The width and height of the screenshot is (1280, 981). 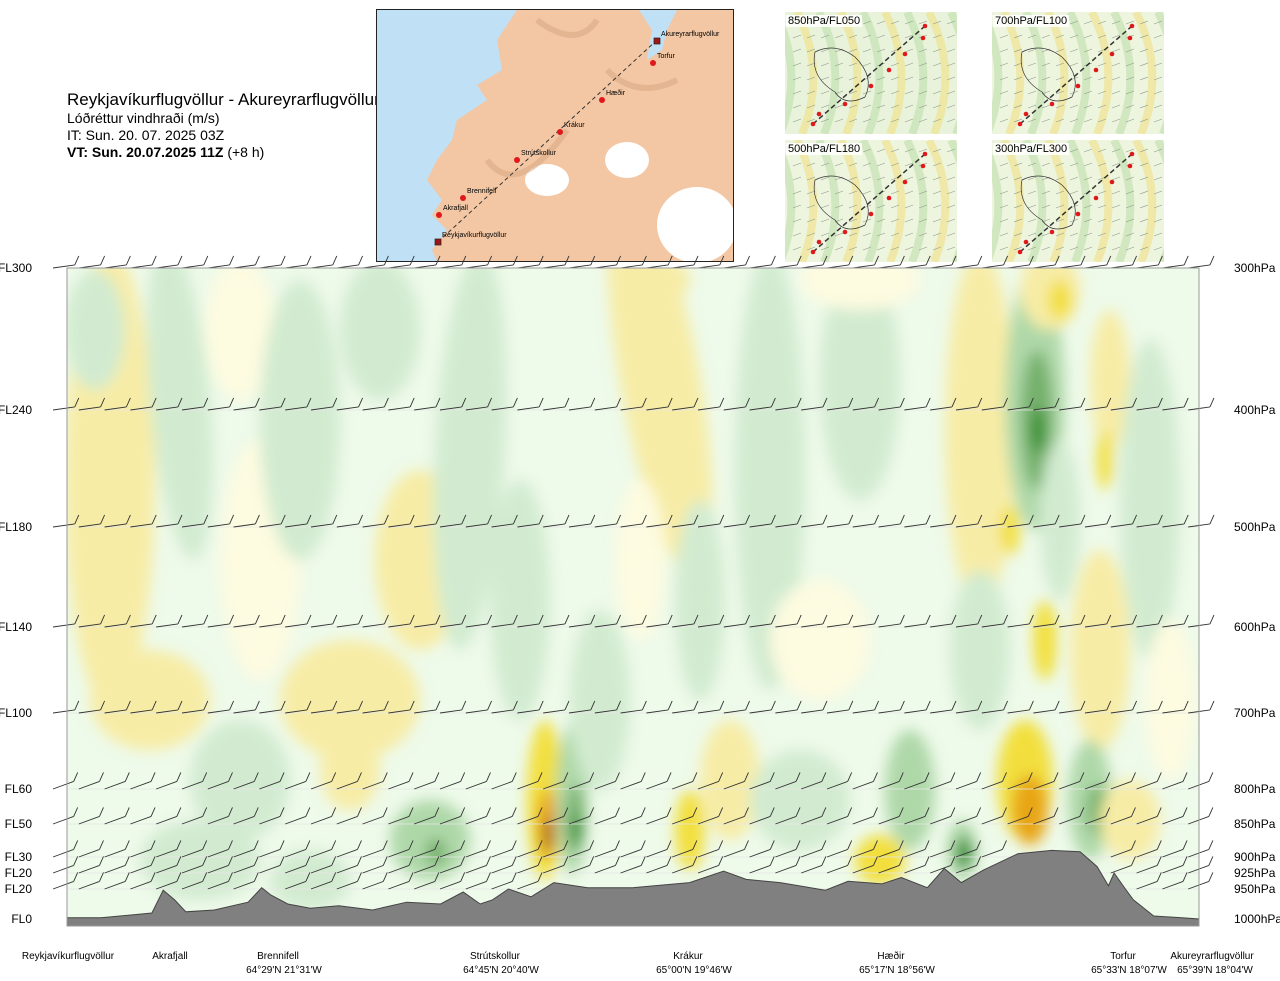 What do you see at coordinates (145, 152) in the screenshot?
I see `valid-time: VT: Sun. 20.07.2025 11Z` at bounding box center [145, 152].